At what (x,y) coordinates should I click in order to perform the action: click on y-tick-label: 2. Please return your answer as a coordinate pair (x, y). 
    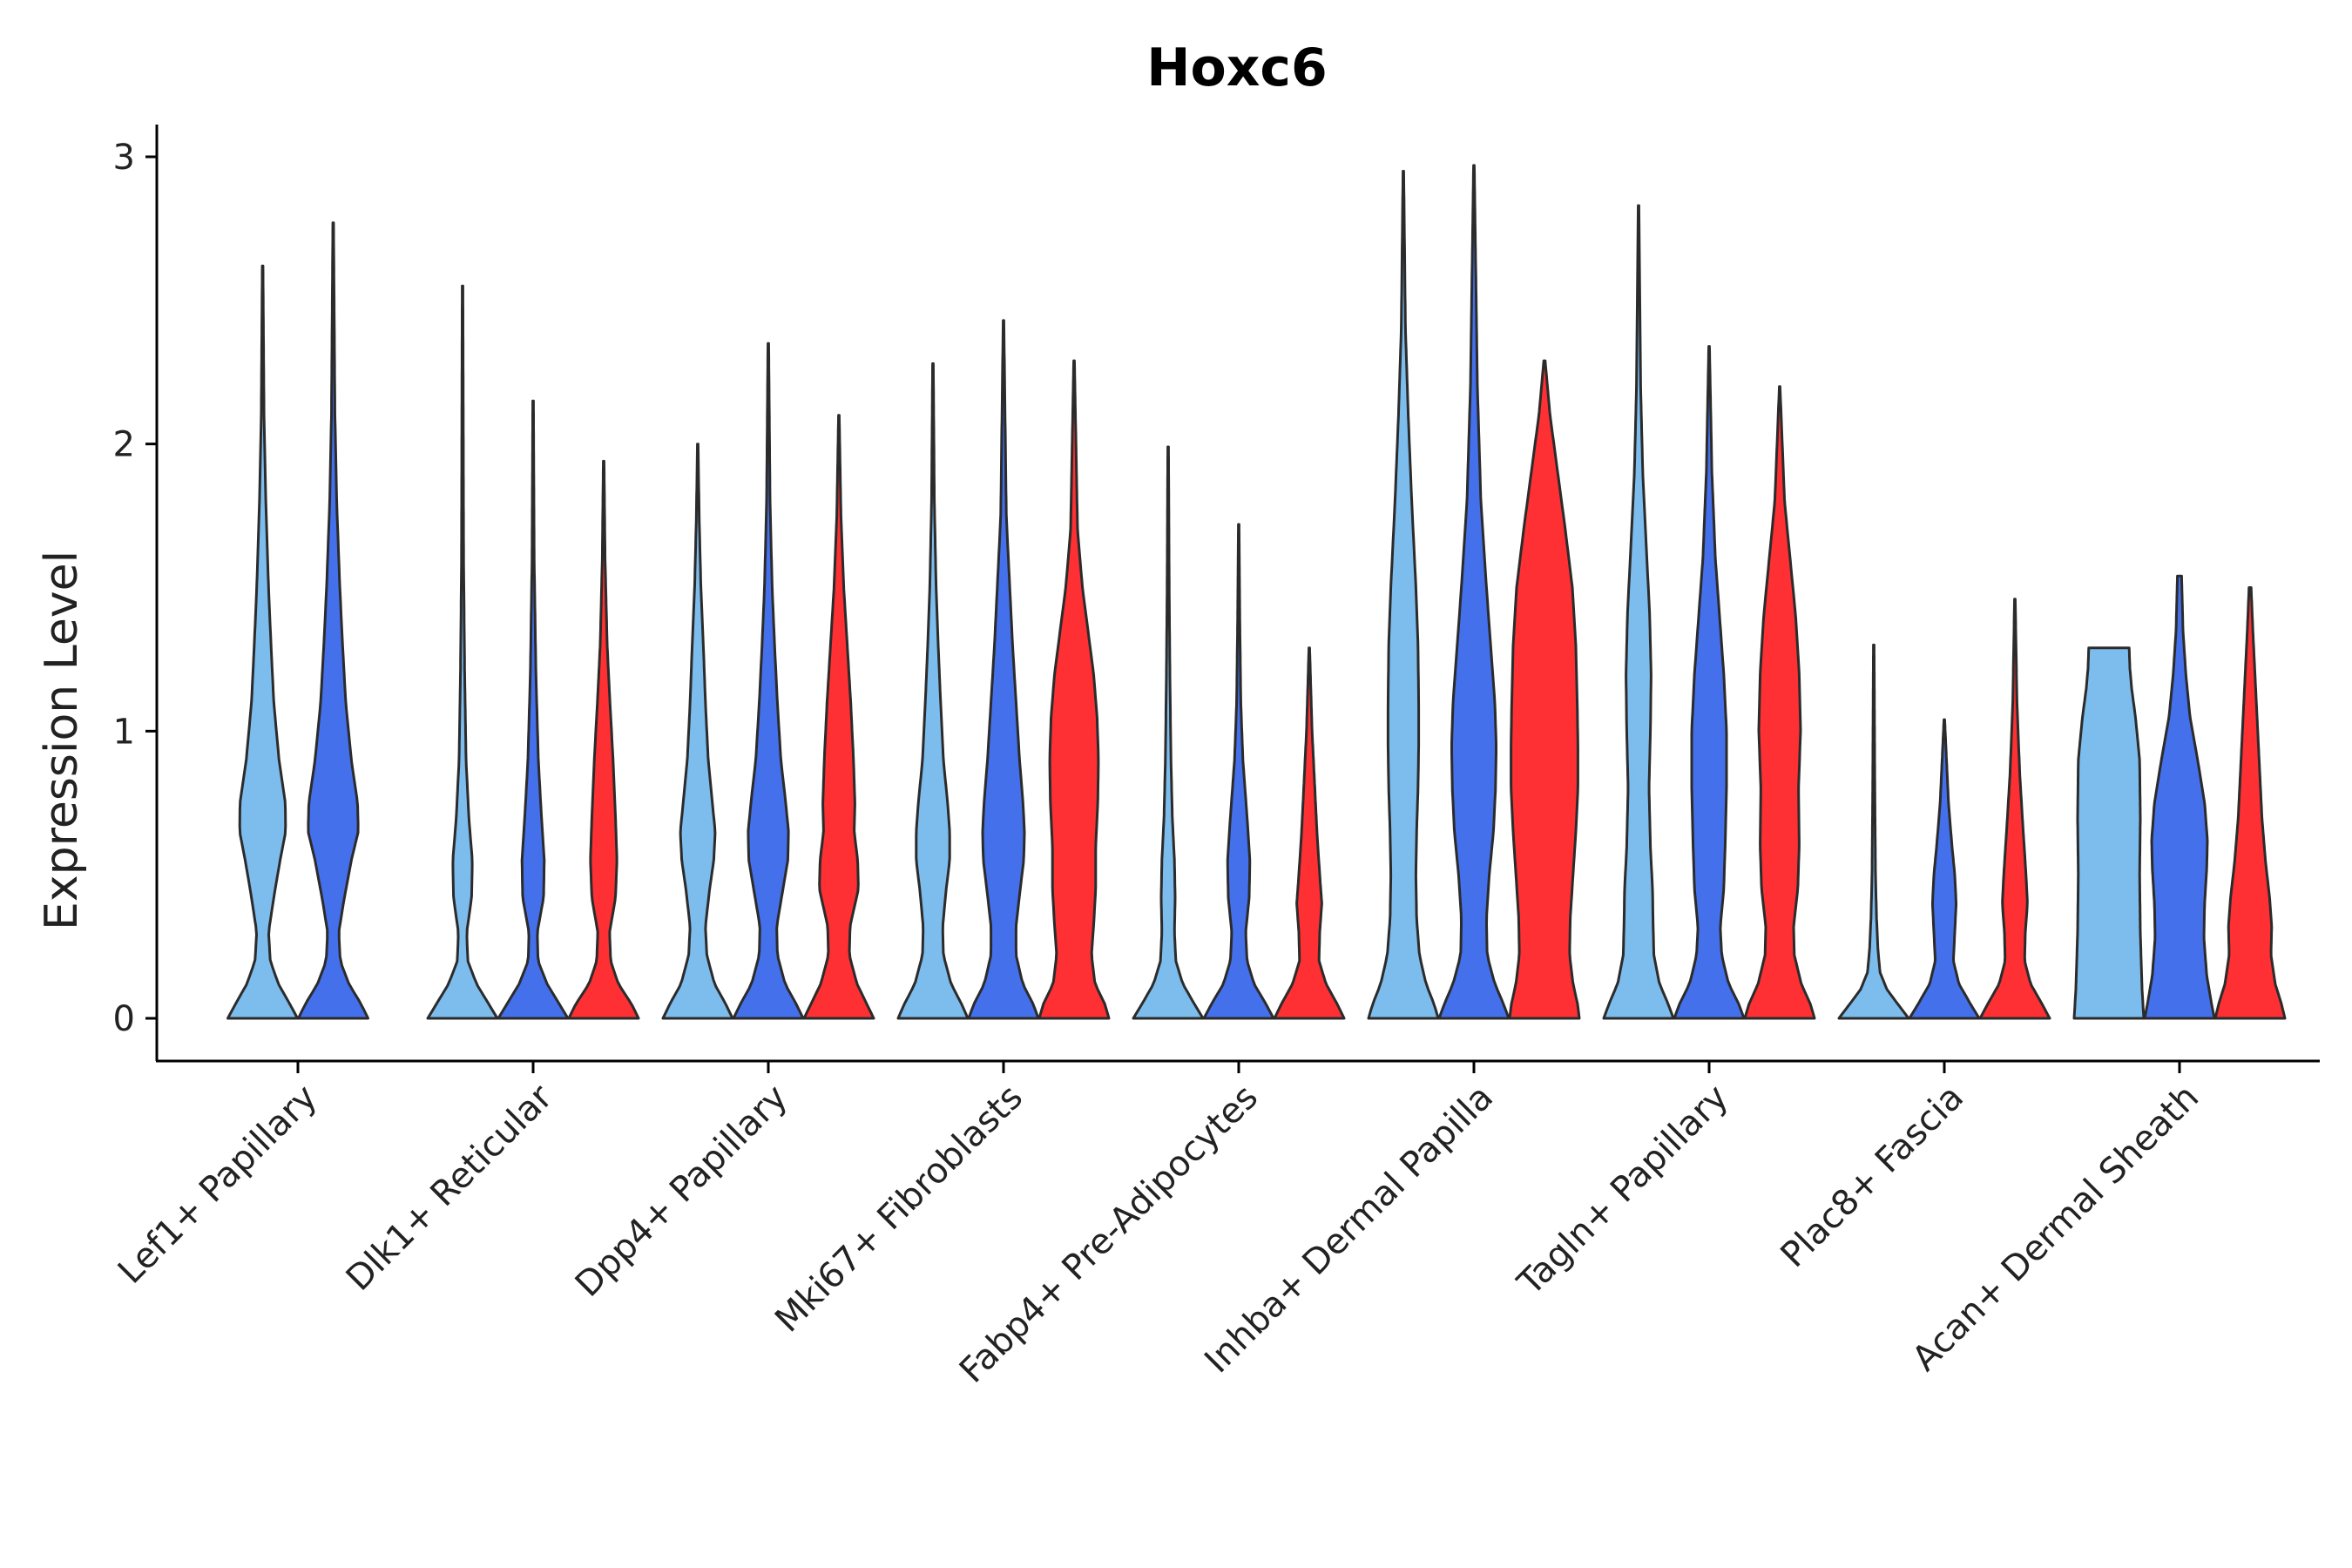
    Looking at the image, I should click on (124, 445).